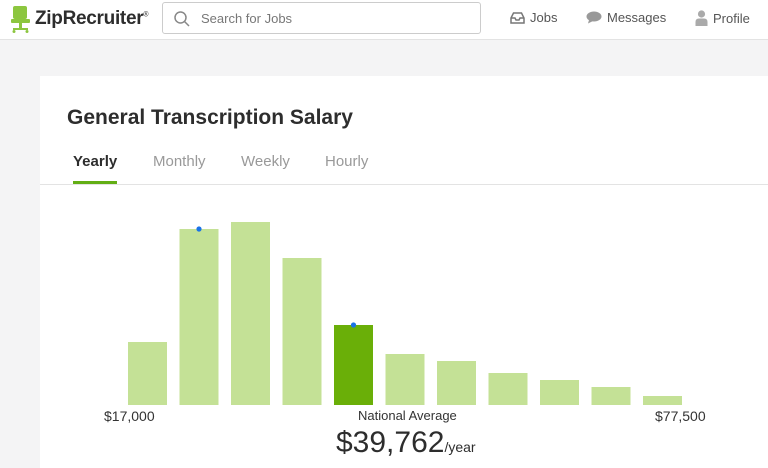 The image size is (768, 468). Describe the element at coordinates (353, 365) in the screenshot. I see `histogram-bar-national-average` at that location.